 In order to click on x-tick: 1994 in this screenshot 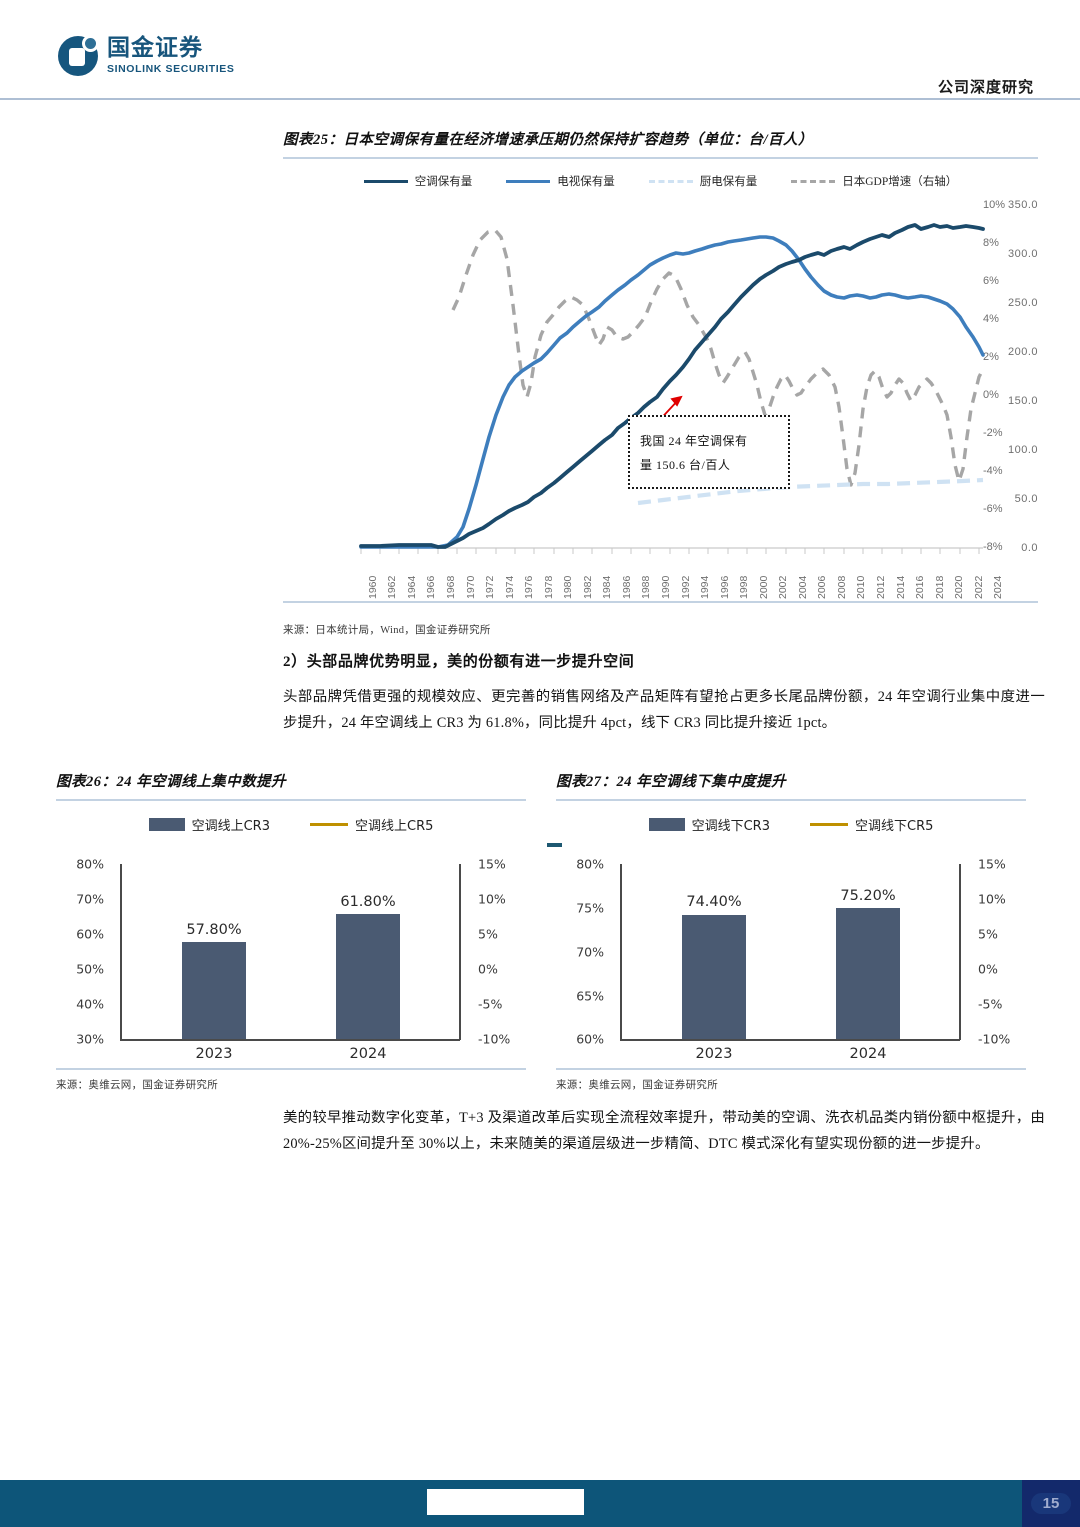, I will do `click(705, 587)`.